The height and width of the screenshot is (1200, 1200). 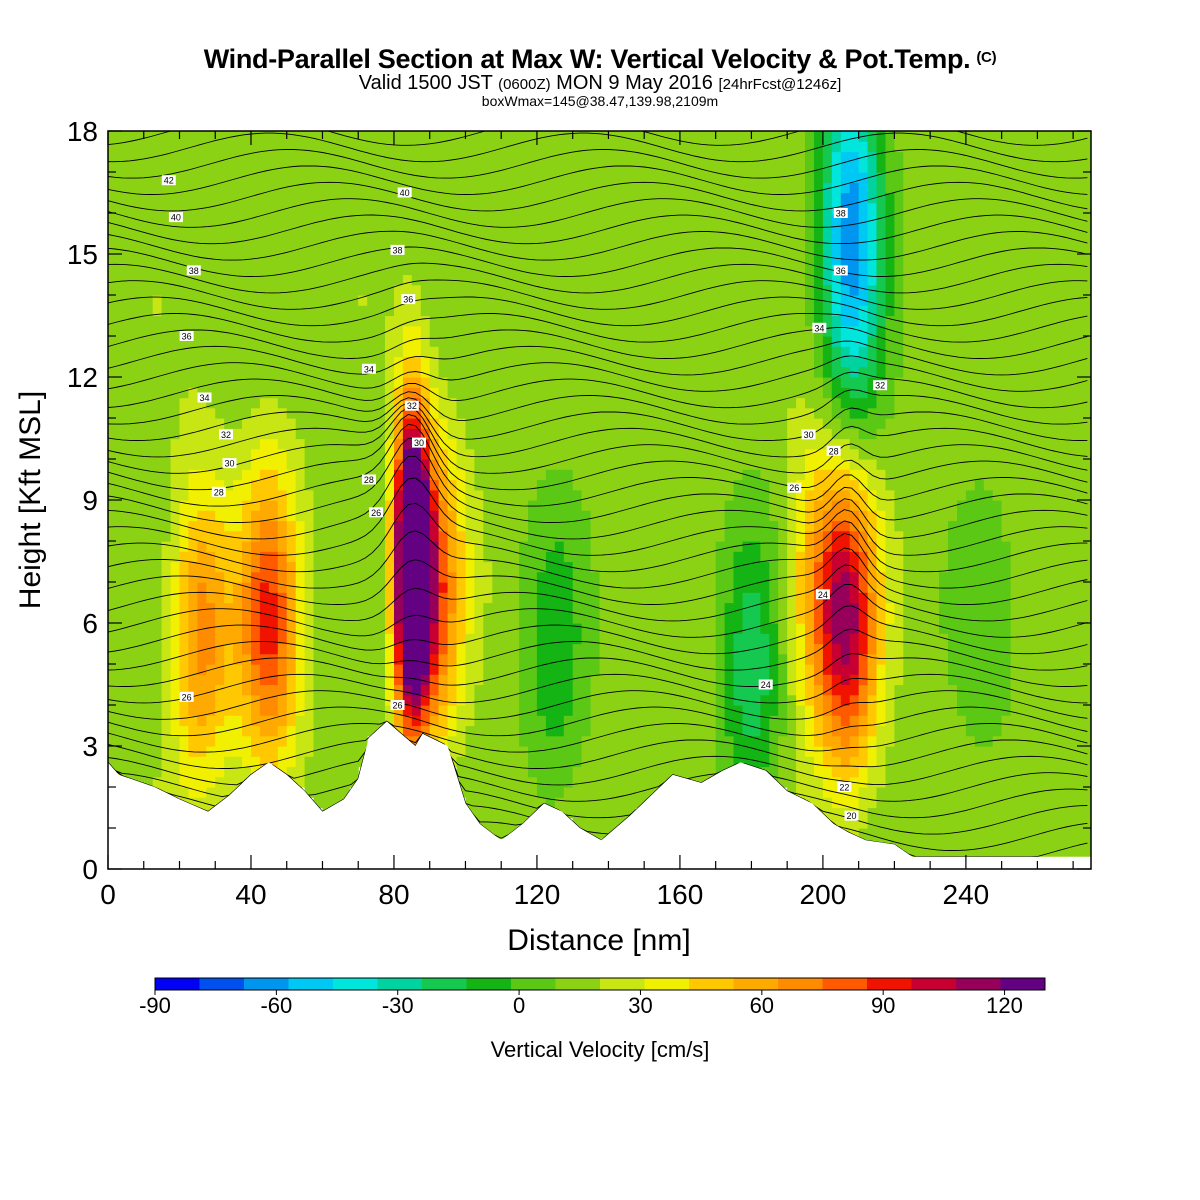 What do you see at coordinates (519, 1005) in the screenshot?
I see `colorbar-tick-label: 0` at bounding box center [519, 1005].